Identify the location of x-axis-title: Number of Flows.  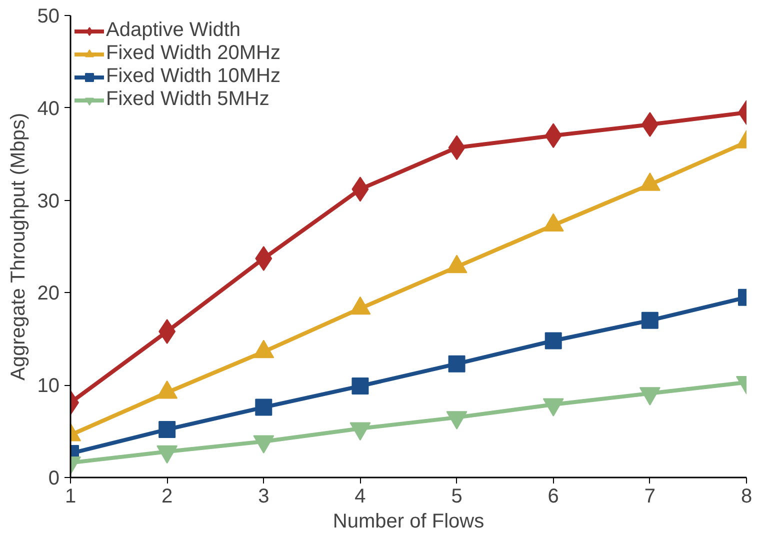
(408, 521).